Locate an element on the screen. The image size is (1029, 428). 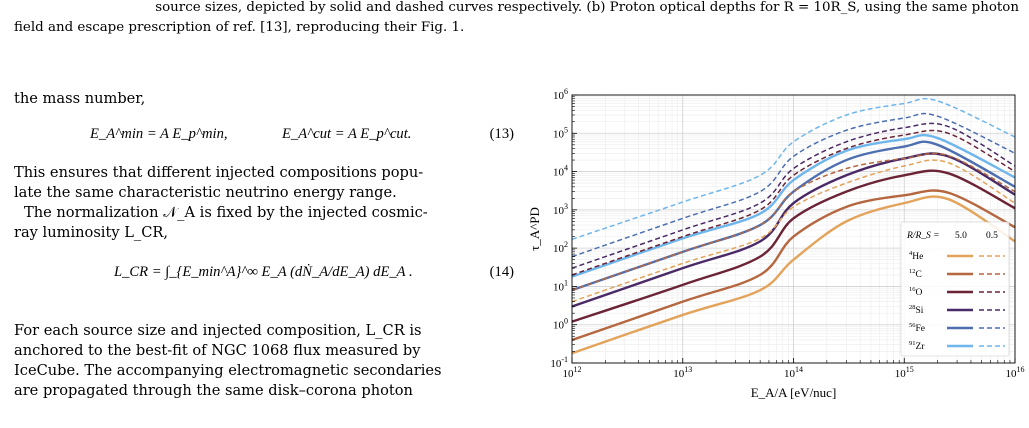
legend-label: 4He is located at coordinates (916, 256).